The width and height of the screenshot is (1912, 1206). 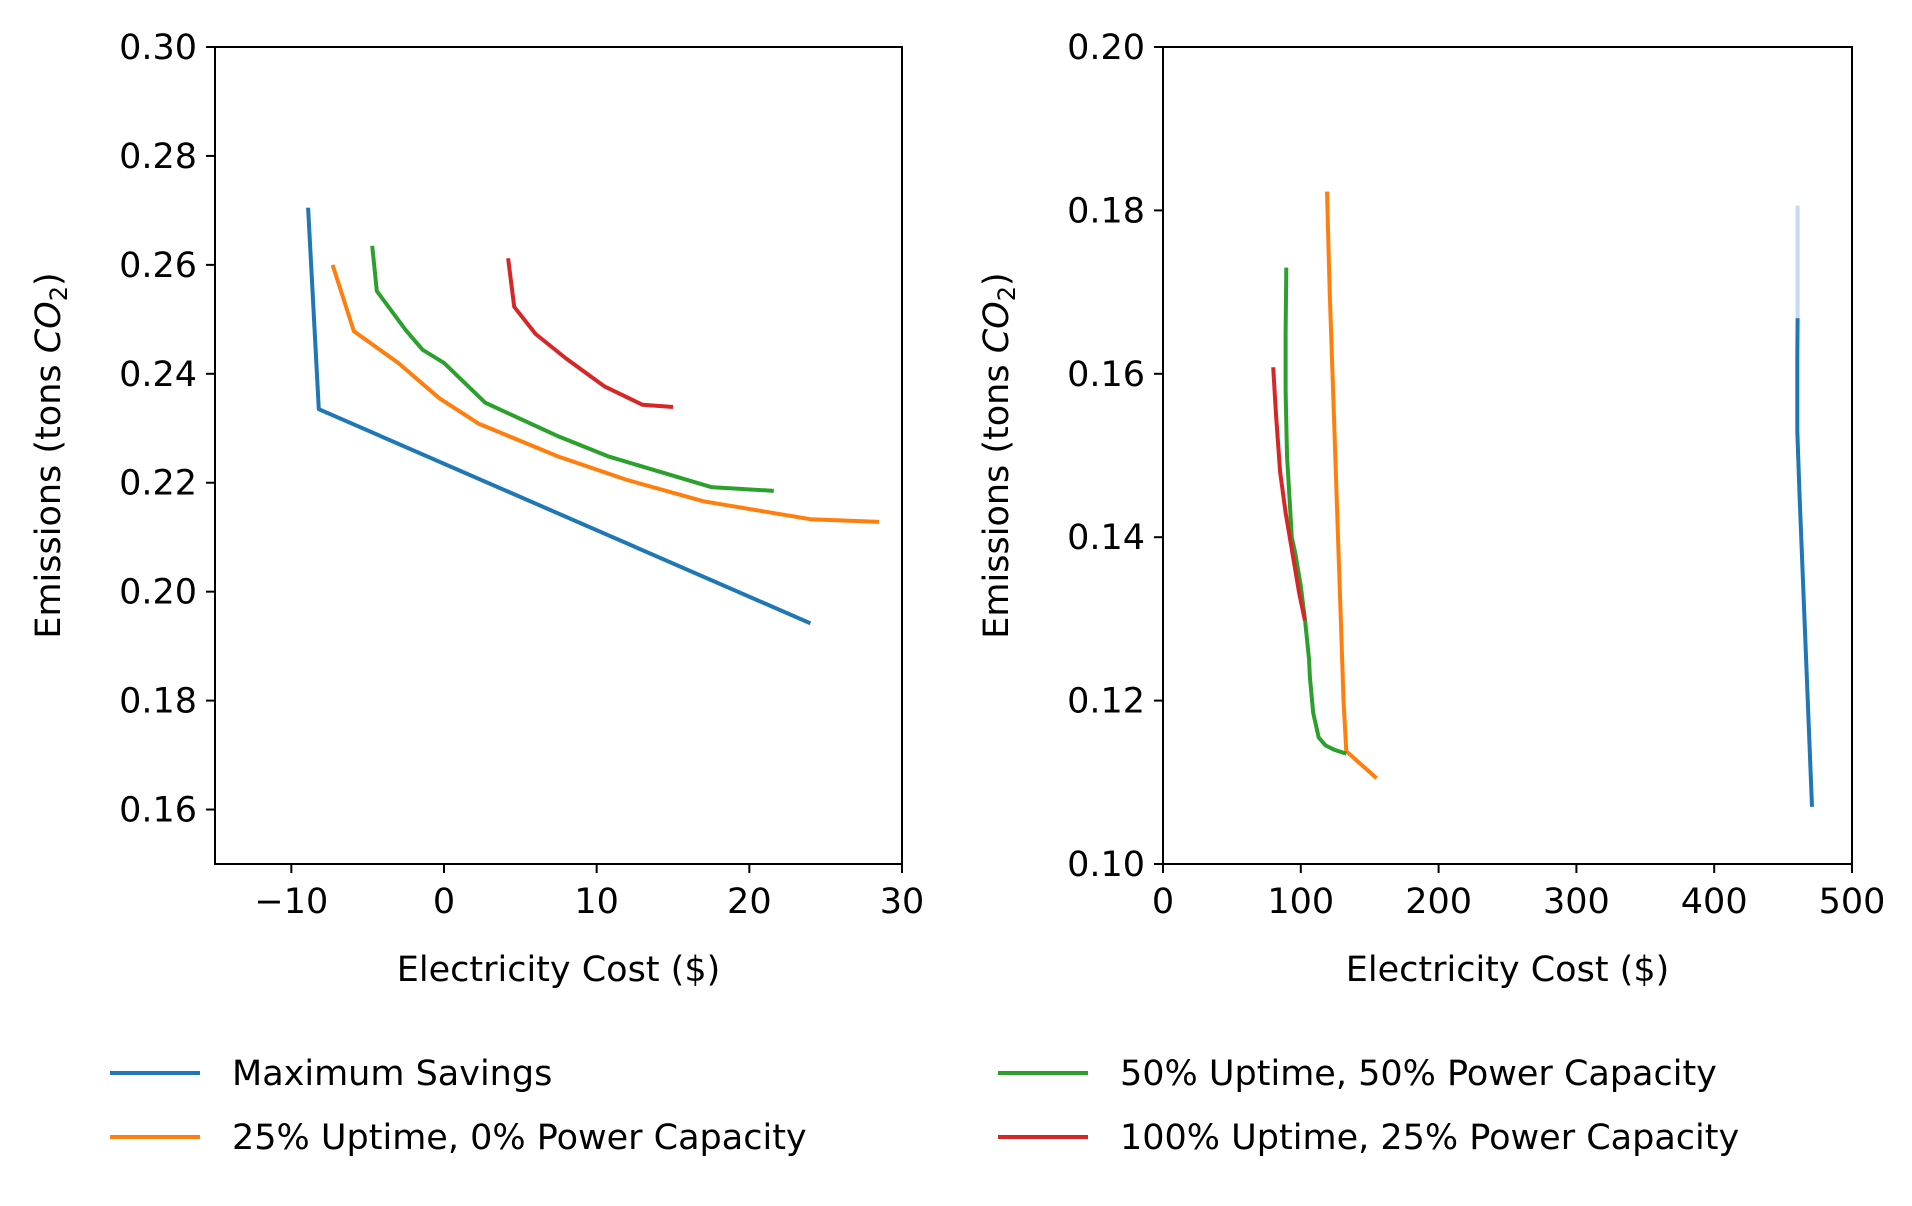 What do you see at coordinates (158, 157) in the screenshot?
I see `y-tick-label: 0.28` at bounding box center [158, 157].